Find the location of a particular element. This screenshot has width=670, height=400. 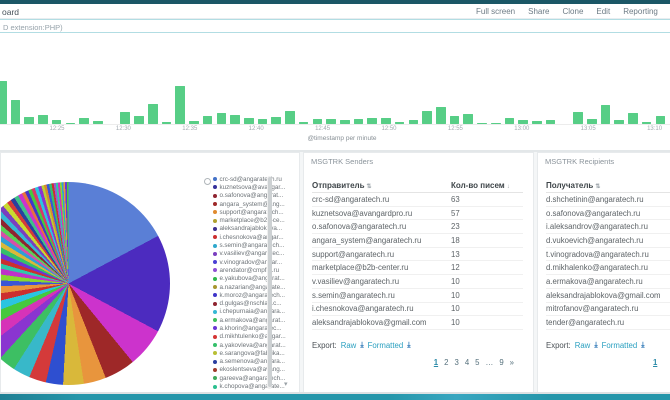

page-button-2: 2 is located at coordinates (446, 362).